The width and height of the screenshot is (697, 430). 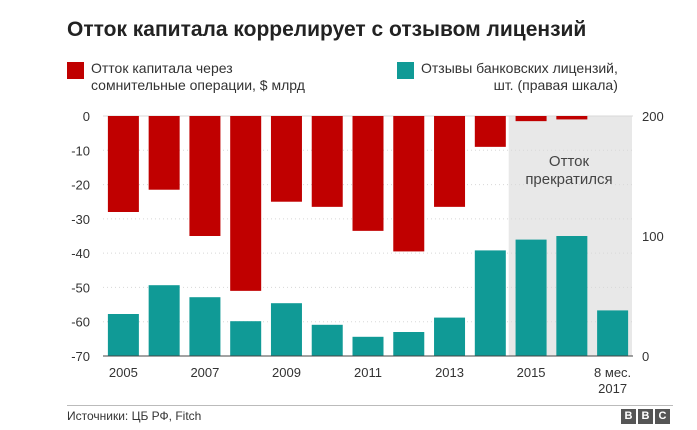 What do you see at coordinates (80, 287) in the screenshot?
I see `left-axis-tick-label: -50` at bounding box center [80, 287].